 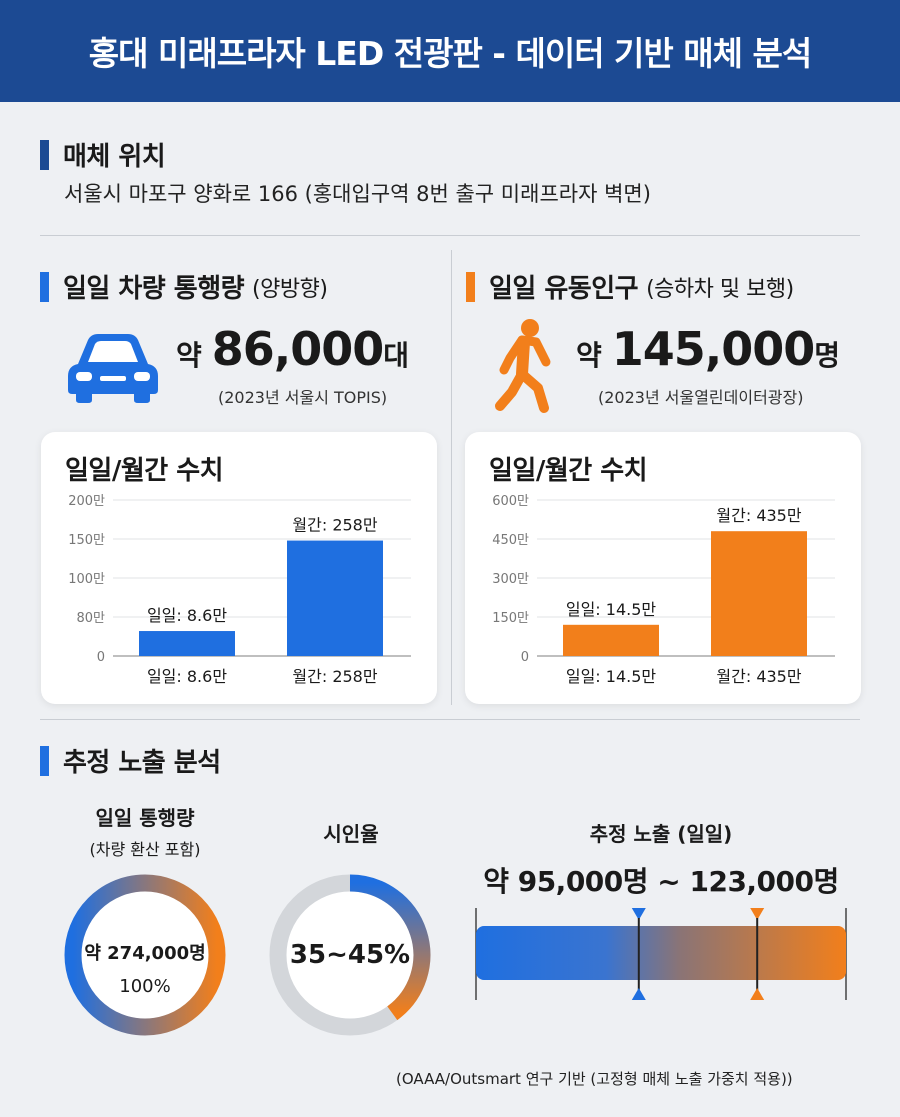 I want to click on vehicle-count: 약 86,000 대, so click(x=292, y=349).